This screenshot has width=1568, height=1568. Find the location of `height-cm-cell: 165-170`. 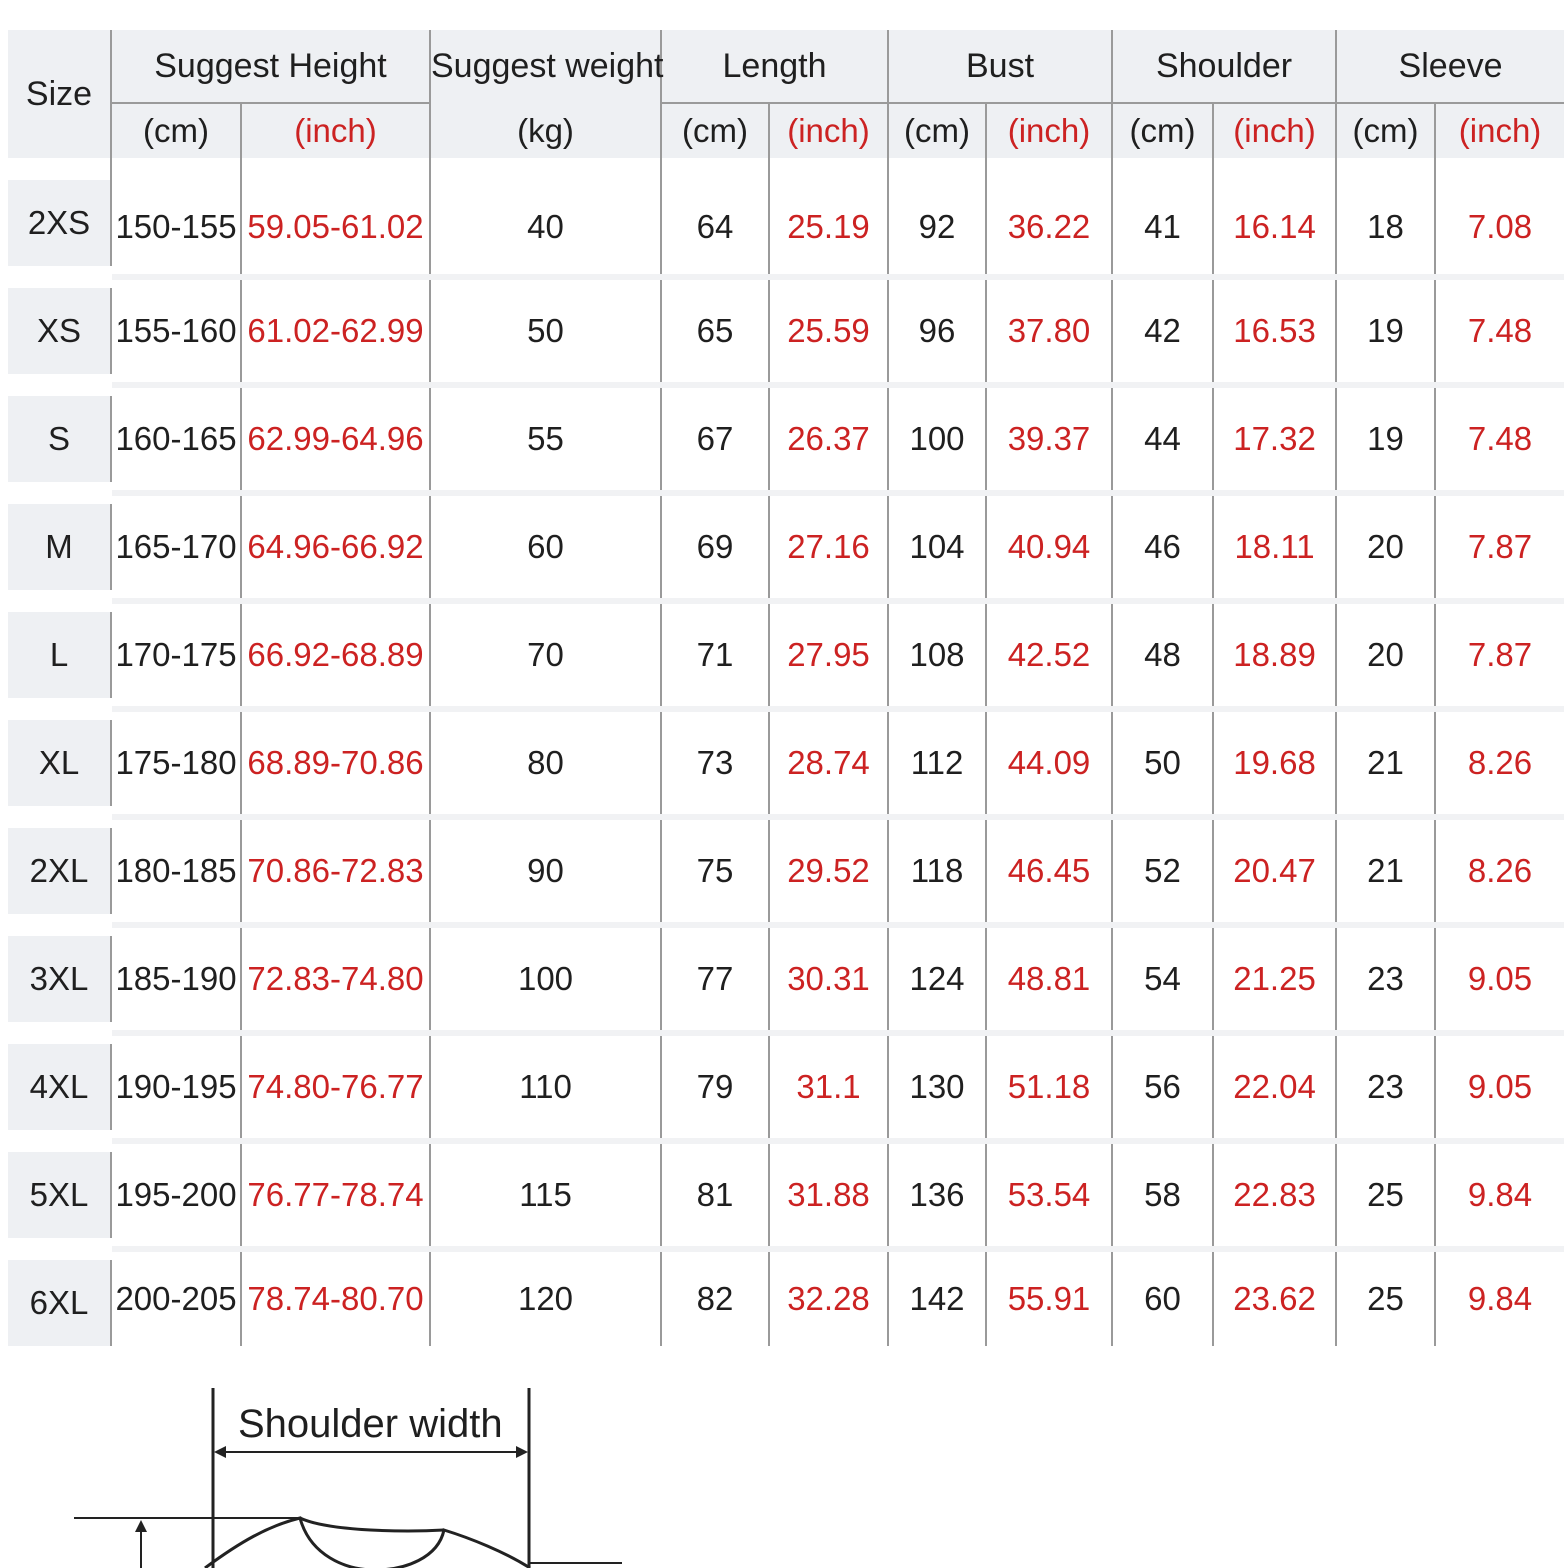

height-cm-cell: 165-170 is located at coordinates (175, 548).